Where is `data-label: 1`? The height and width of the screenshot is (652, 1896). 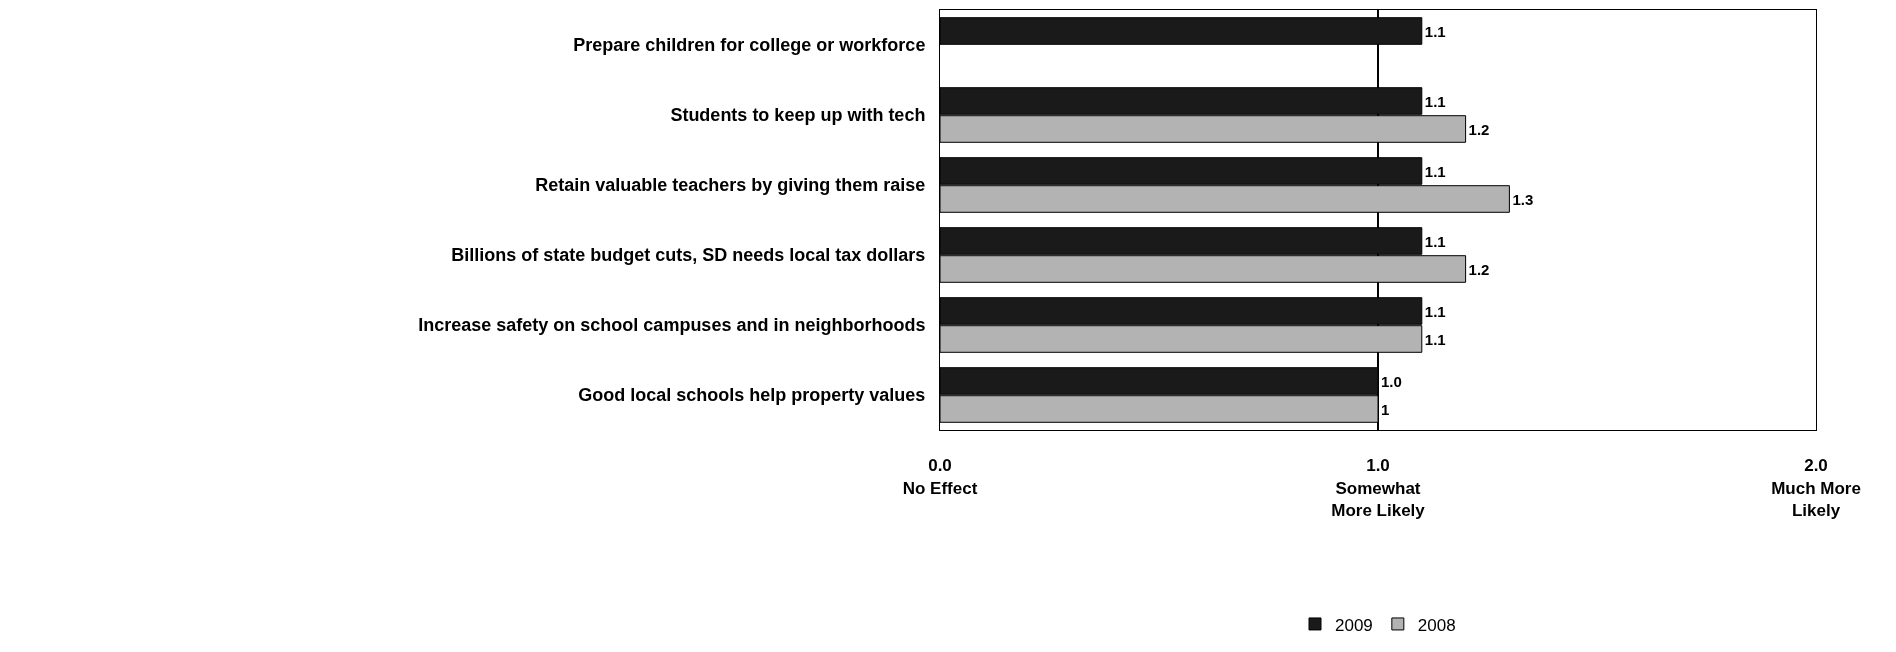 data-label: 1 is located at coordinates (1385, 409).